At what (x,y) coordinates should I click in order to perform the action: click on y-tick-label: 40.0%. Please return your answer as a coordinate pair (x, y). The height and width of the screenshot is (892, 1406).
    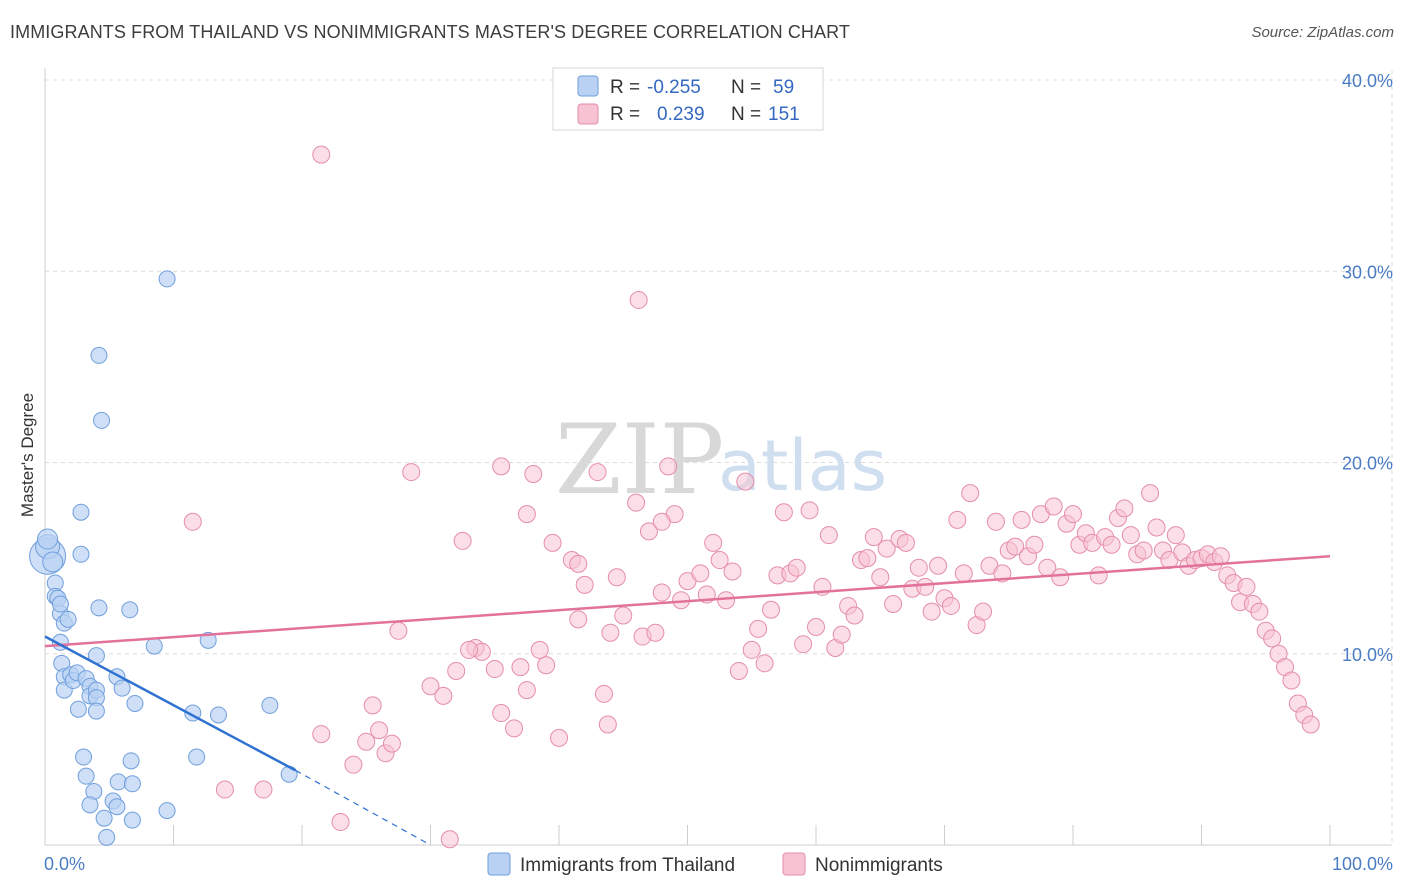
    Looking at the image, I should click on (1367, 81).